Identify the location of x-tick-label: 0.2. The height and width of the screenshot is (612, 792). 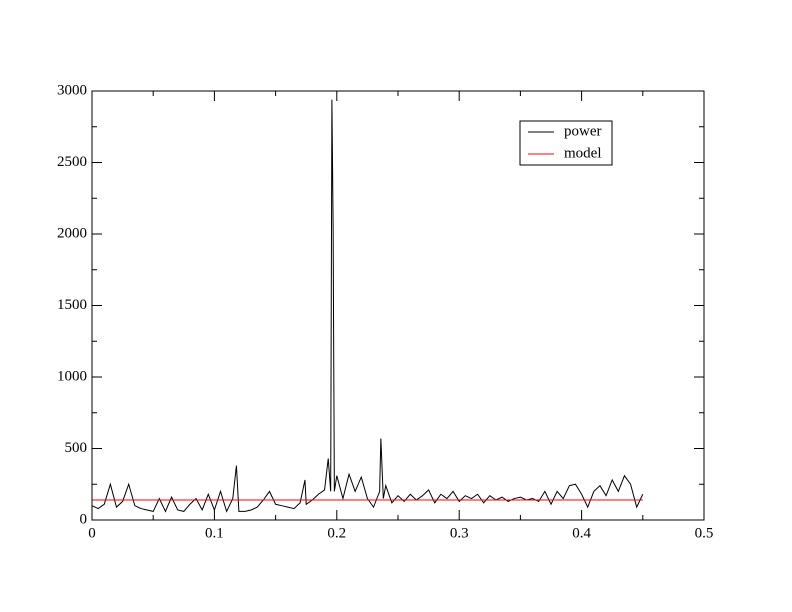
(336, 533).